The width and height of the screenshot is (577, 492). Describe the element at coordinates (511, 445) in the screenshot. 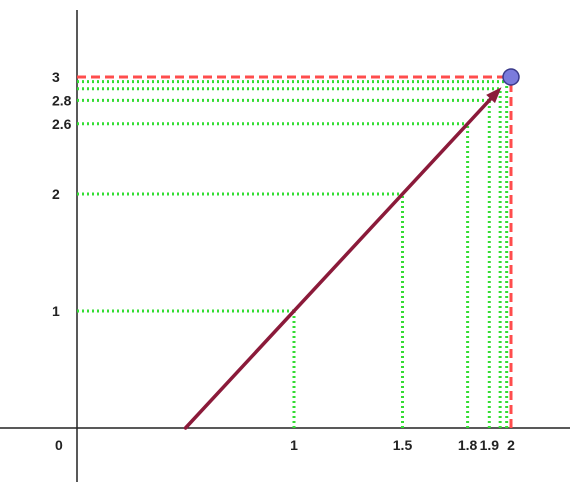

I see `x-tick-label: 2` at that location.